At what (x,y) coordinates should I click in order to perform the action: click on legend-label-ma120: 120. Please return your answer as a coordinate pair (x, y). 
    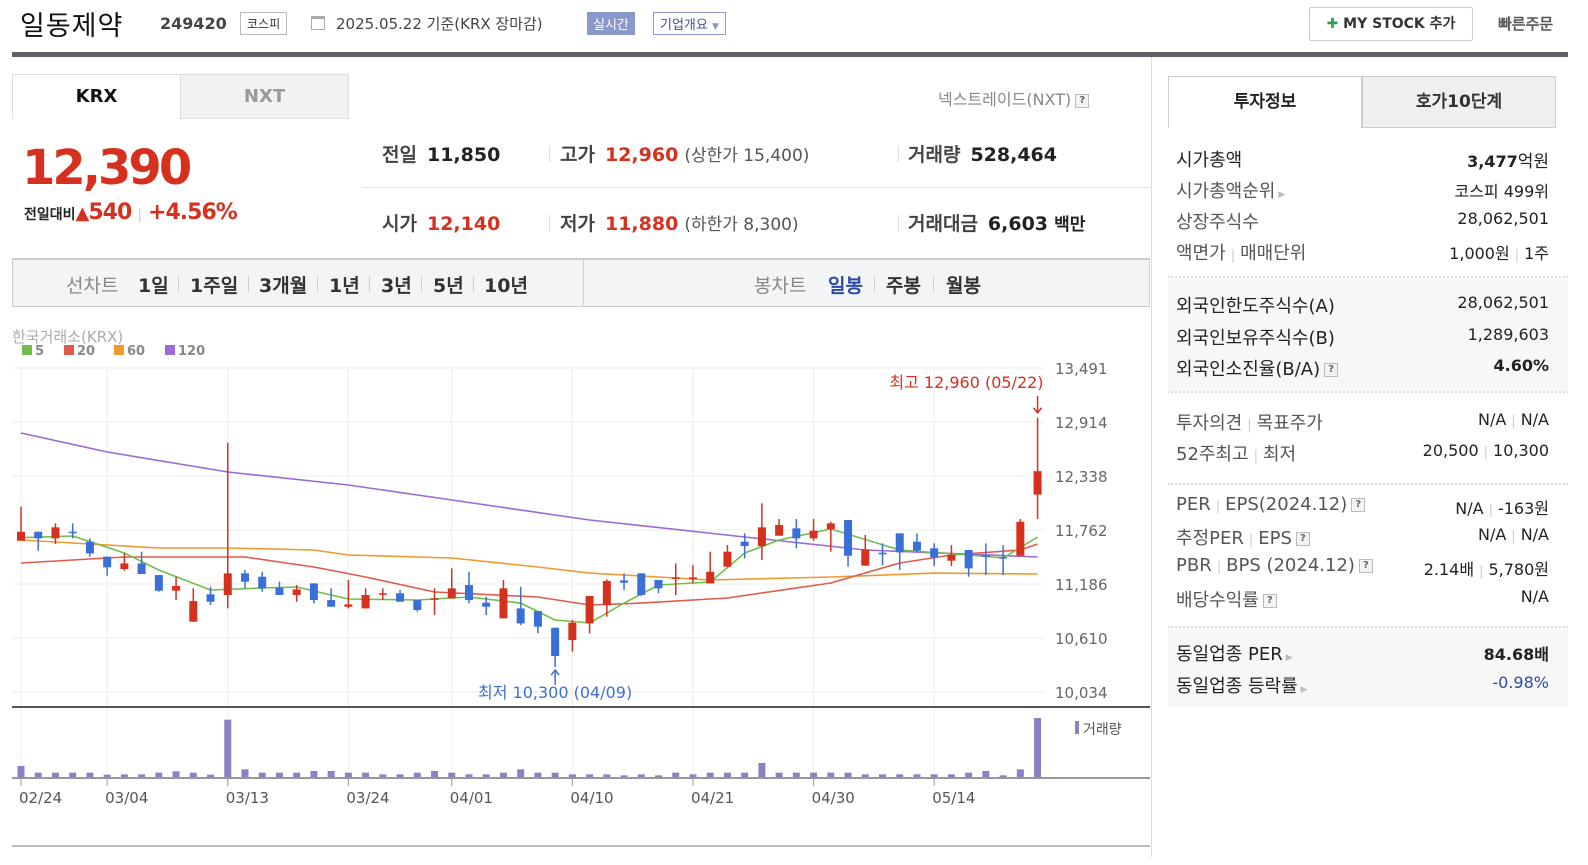
    Looking at the image, I should click on (191, 351).